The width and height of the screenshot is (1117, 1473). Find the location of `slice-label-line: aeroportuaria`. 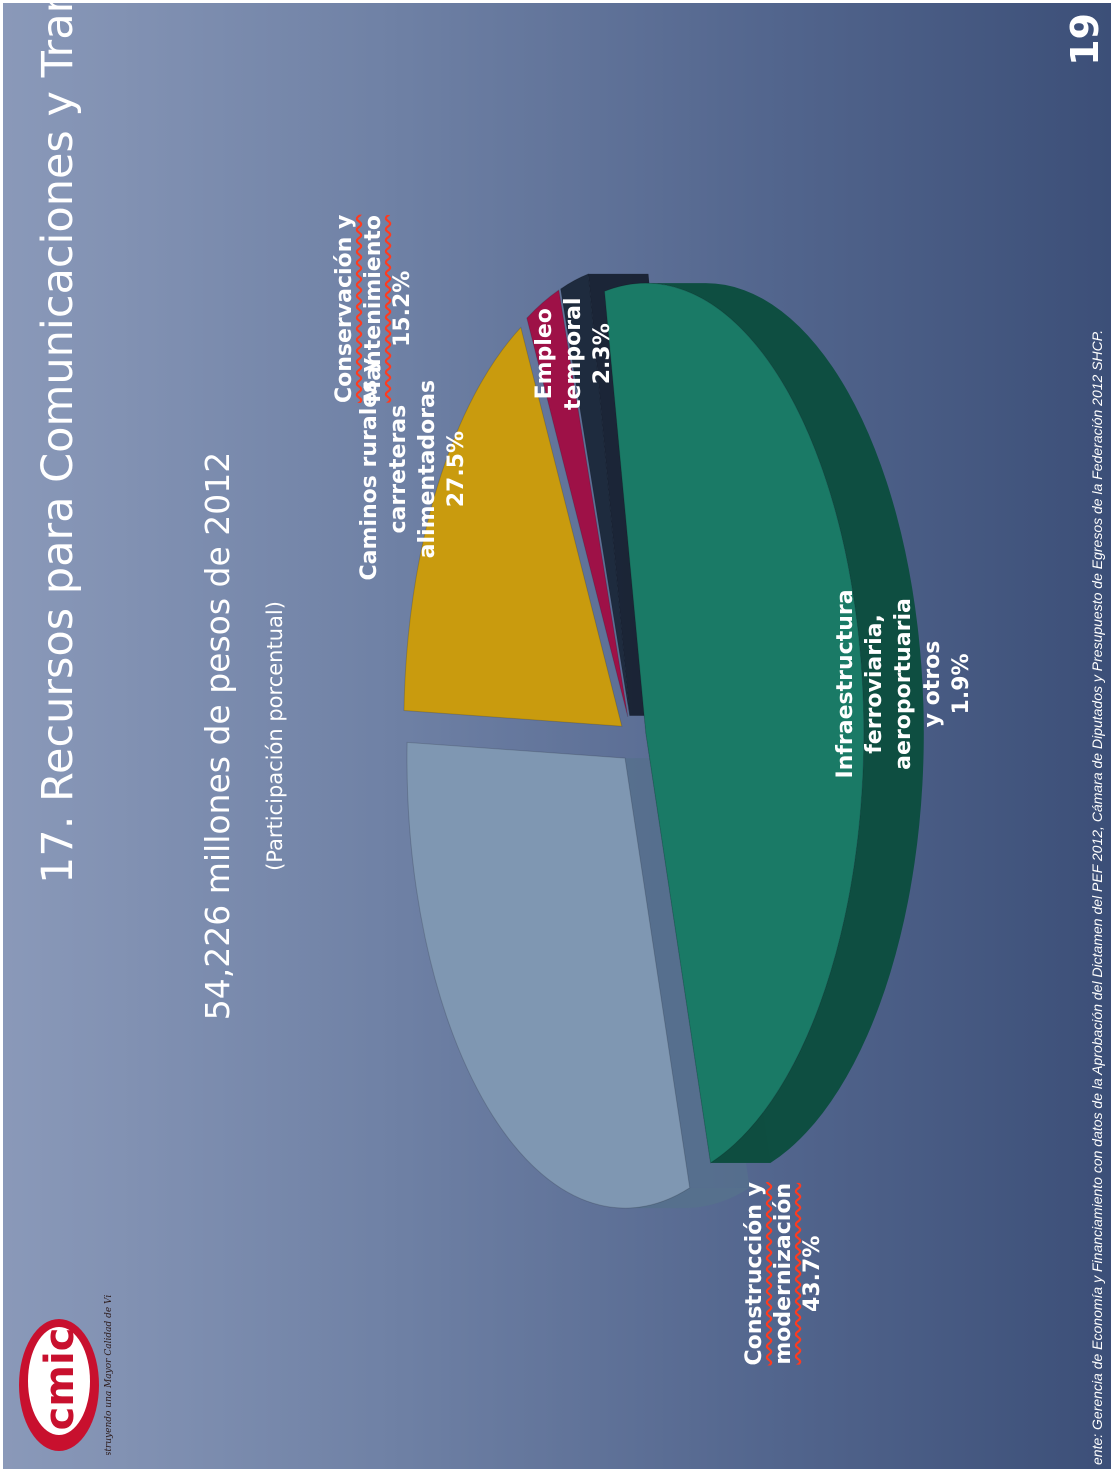

slice-label-line: aeroportuaria is located at coordinates (903, 684).